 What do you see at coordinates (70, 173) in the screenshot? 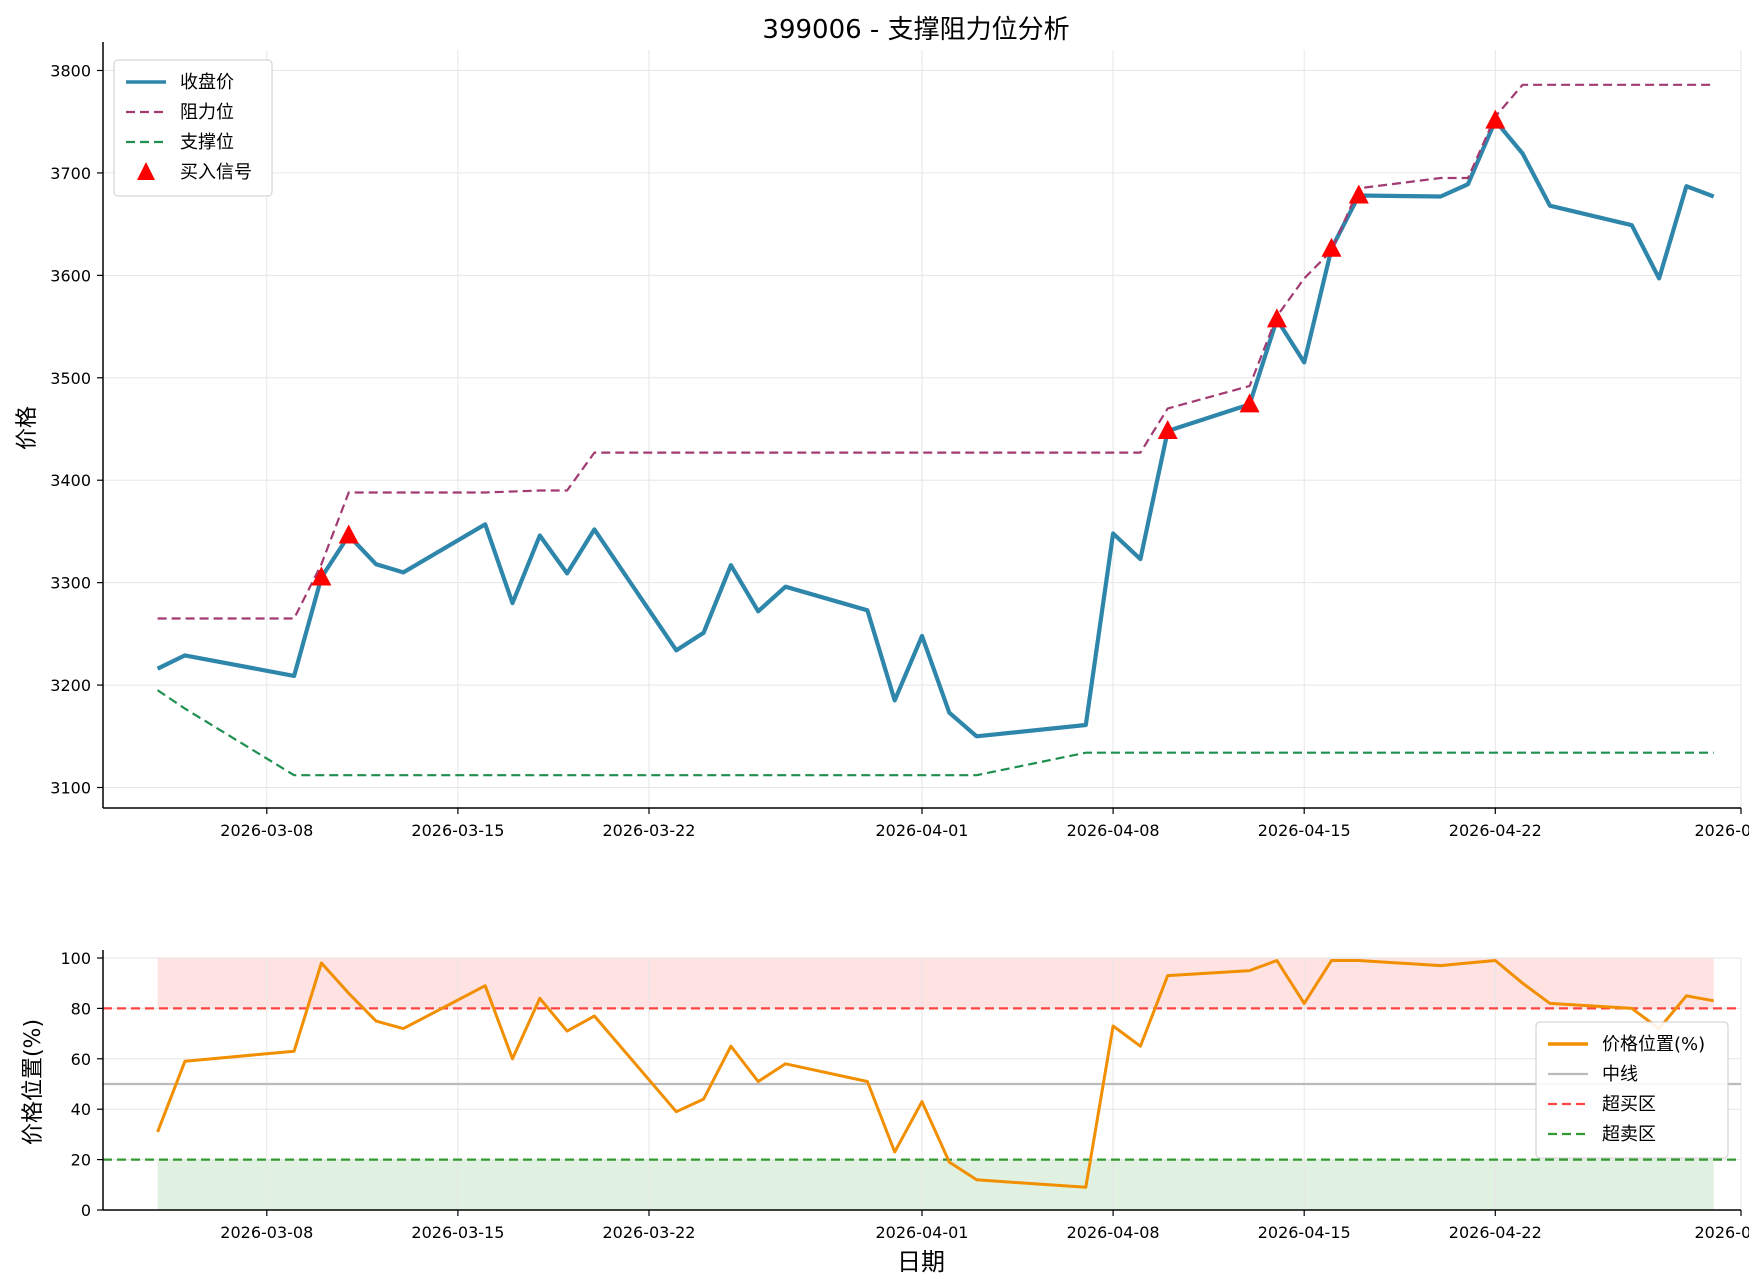
I see `y-tick-label: 3700` at bounding box center [70, 173].